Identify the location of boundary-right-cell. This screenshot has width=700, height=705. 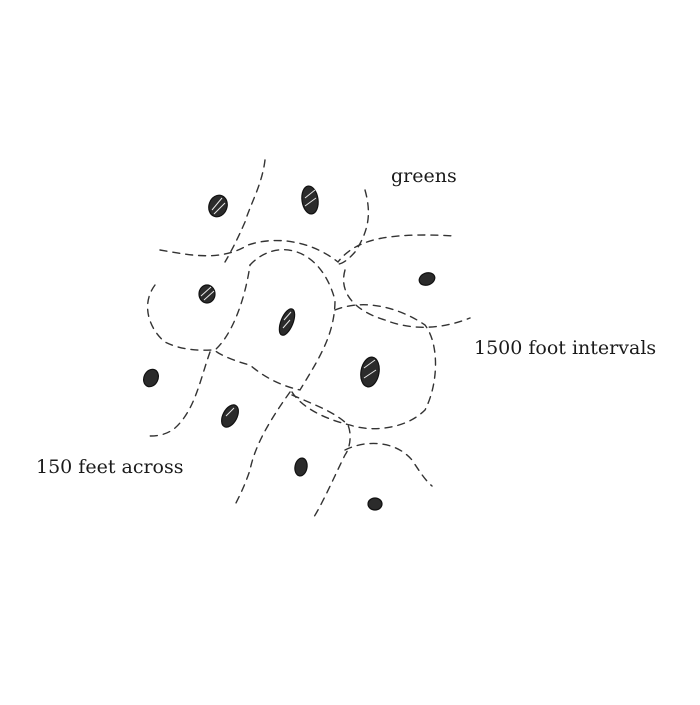
(364, 367).